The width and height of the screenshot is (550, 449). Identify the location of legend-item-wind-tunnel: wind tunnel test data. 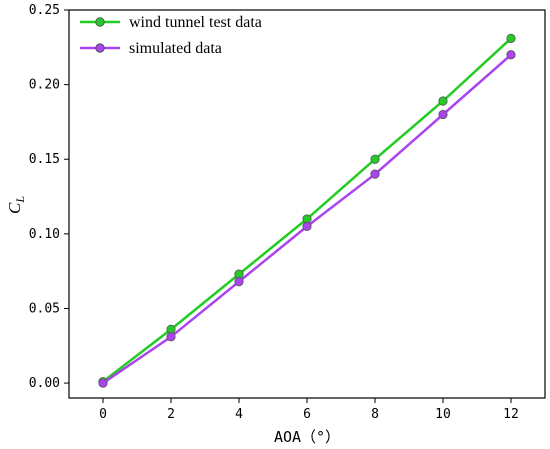
(171, 22).